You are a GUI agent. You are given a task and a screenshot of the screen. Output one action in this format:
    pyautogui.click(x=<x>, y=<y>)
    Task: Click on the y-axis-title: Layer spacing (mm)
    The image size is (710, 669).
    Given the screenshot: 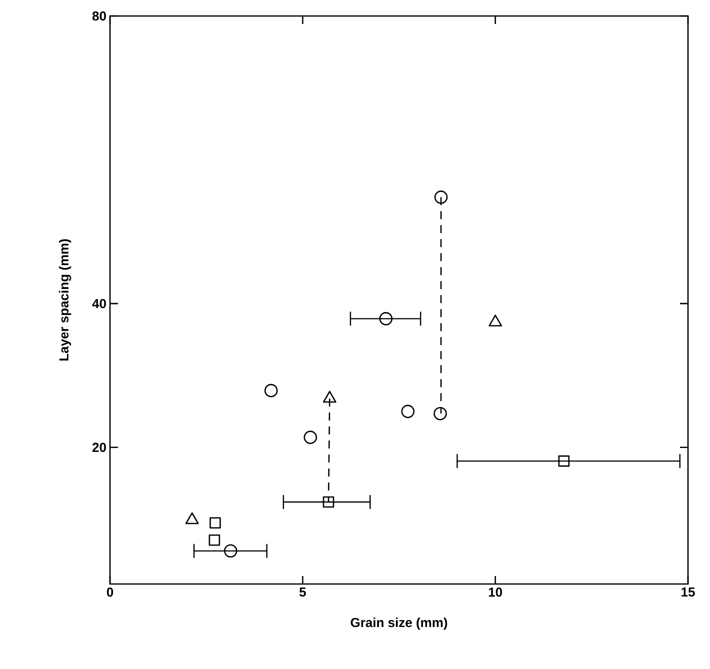 What is the action you would take?
    pyautogui.click(x=65, y=300)
    